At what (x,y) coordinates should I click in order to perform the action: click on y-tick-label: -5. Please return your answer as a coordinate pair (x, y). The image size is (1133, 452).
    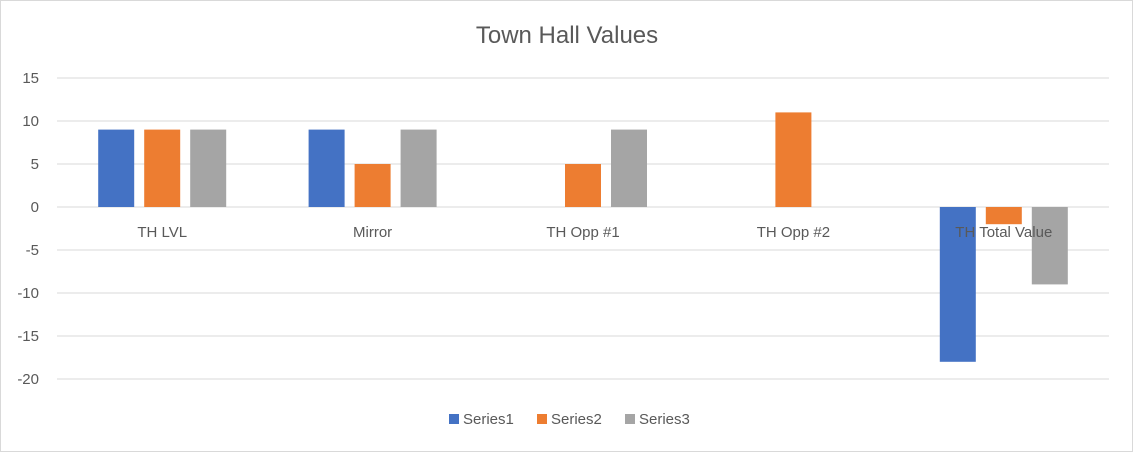
    Looking at the image, I should click on (32, 250).